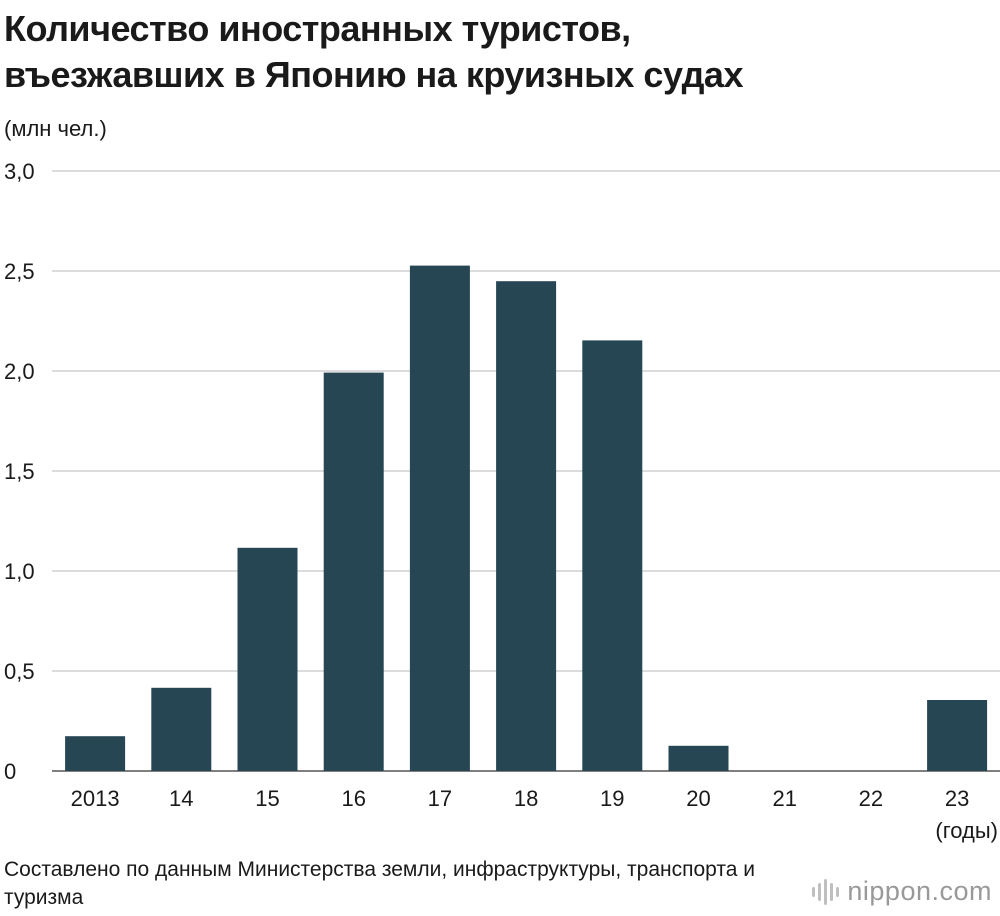  I want to click on chart-title-line-2: въезжавших в Японию на круизных судах, so click(373, 74).